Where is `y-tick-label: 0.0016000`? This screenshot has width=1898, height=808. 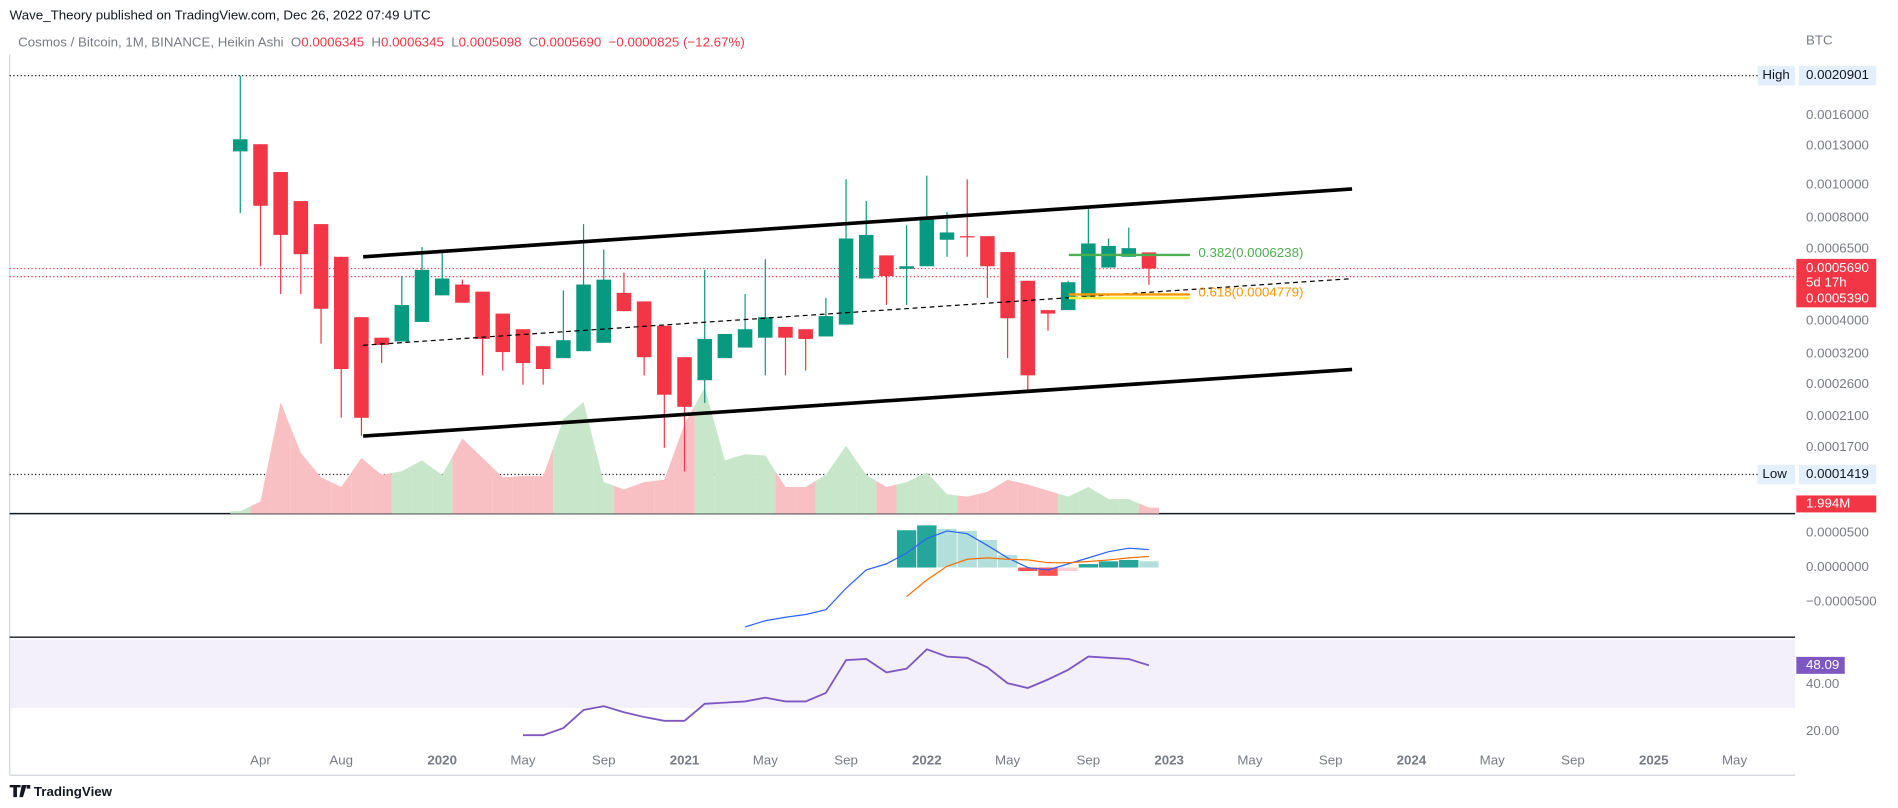 y-tick-label: 0.0016000 is located at coordinates (1837, 114).